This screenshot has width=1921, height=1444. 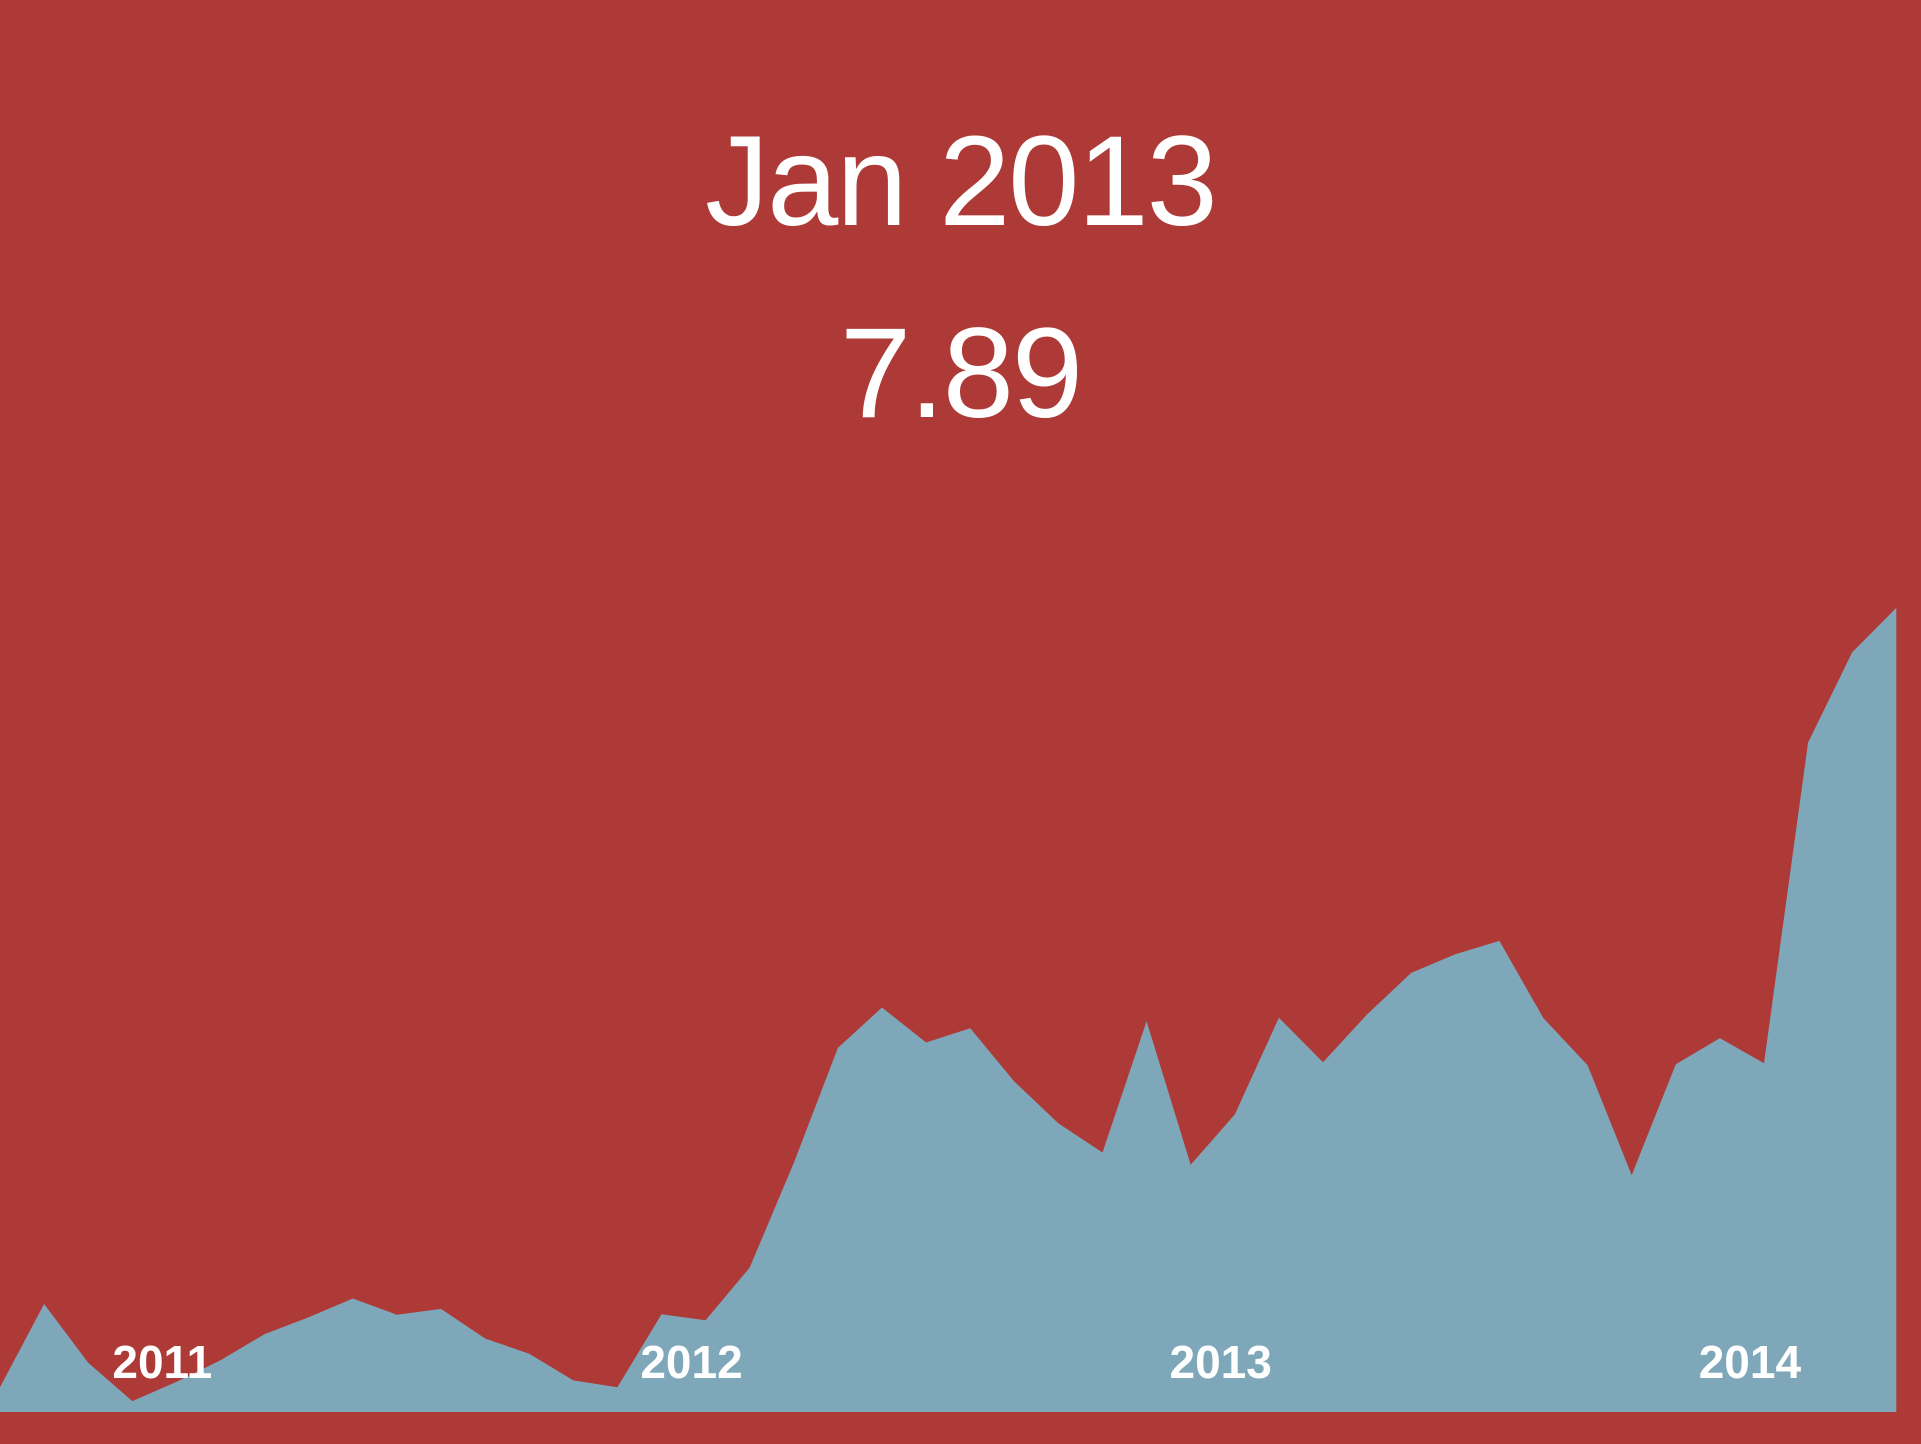 I want to click on x-tick-label-2013: 2013, so click(x=1221, y=1362).